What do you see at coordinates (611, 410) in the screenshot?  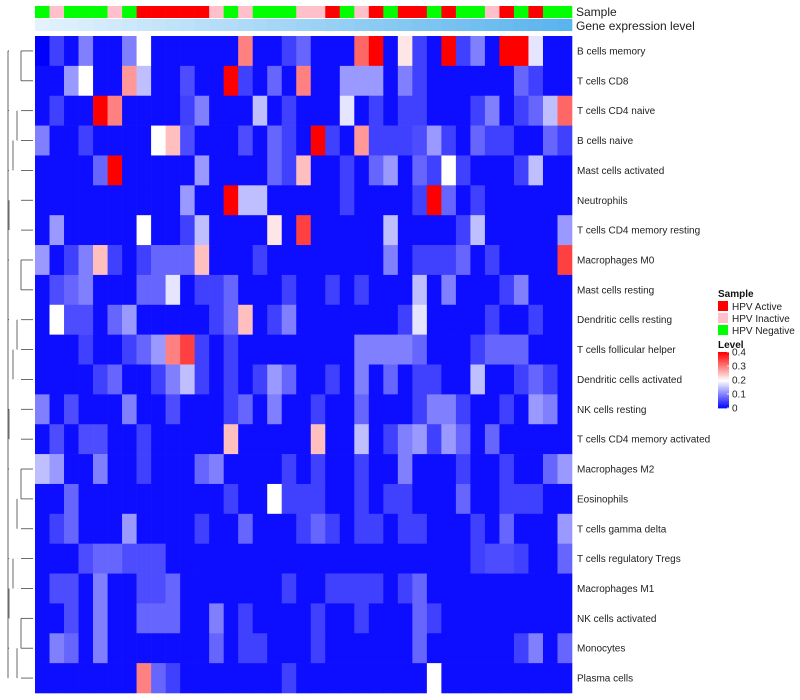 I see `row-label: NK cells resting` at bounding box center [611, 410].